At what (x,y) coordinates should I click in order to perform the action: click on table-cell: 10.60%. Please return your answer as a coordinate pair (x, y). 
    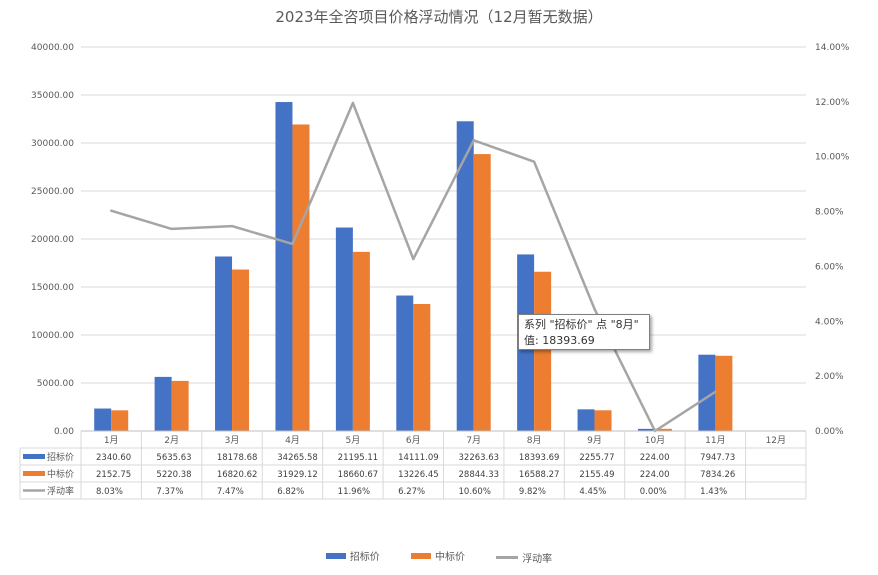
    Looking at the image, I should click on (475, 492).